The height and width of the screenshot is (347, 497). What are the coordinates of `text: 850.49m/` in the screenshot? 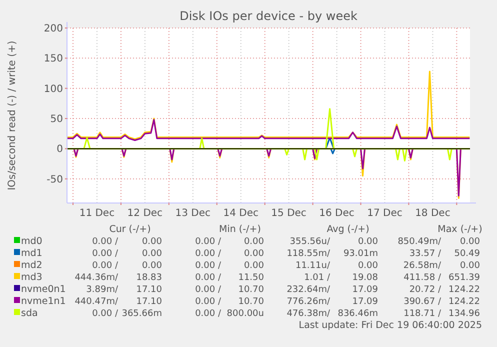 It's located at (420, 242).